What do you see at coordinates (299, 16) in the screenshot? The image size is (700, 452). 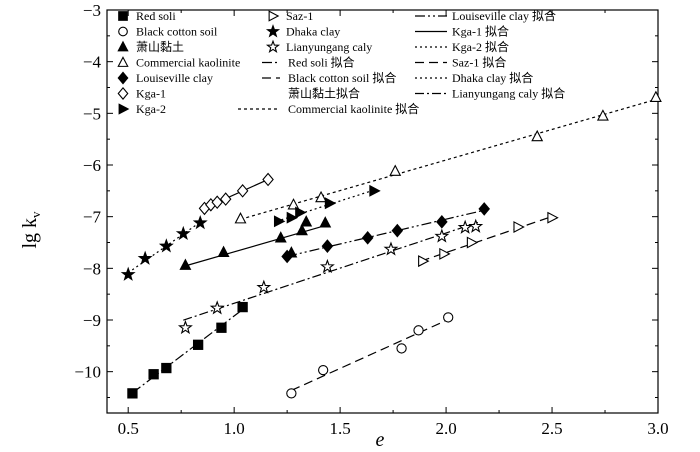 I see `legend-label: Saz-1` at bounding box center [299, 16].